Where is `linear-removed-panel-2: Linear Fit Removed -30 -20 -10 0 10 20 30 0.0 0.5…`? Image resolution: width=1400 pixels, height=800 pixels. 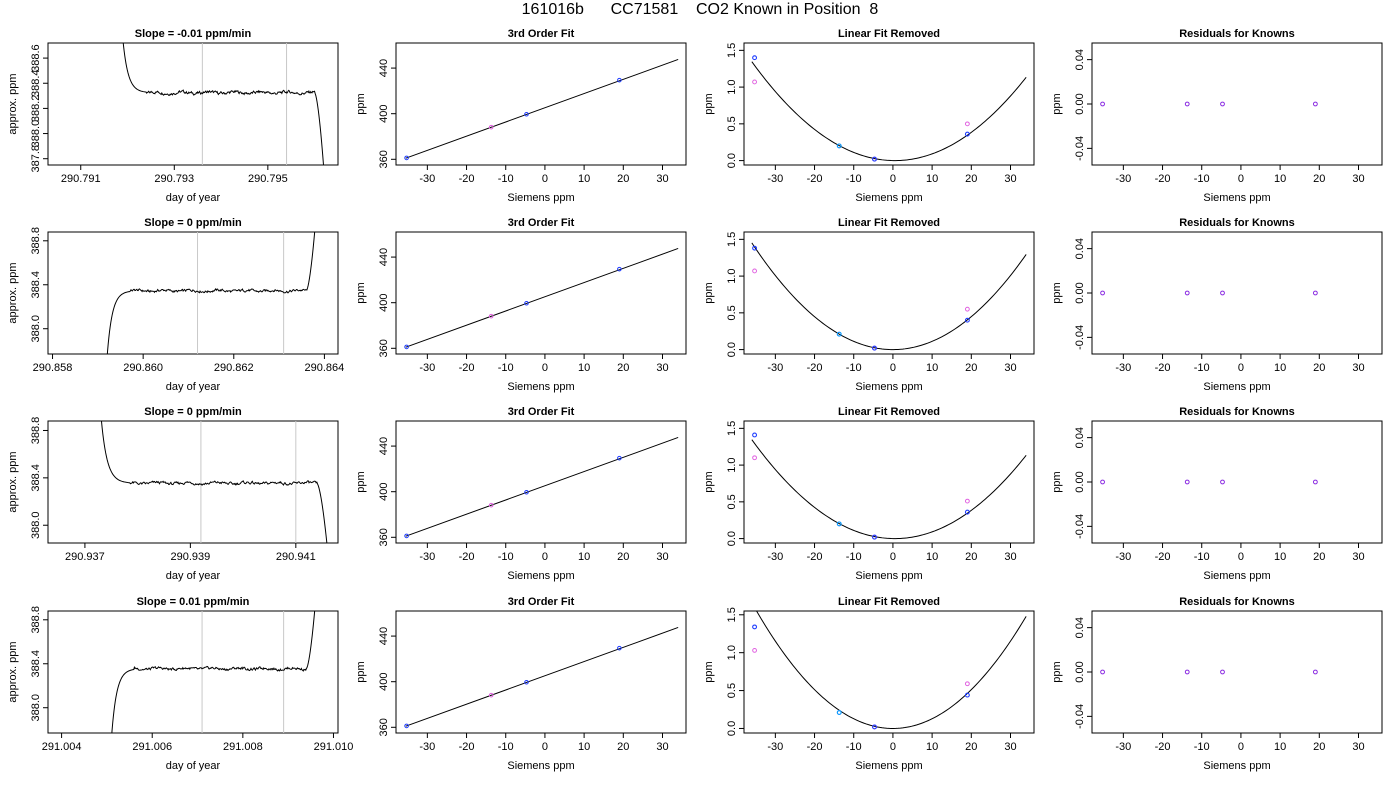
linear-removed-panel-2: Linear Fit Removed -30 -20 -10 0 10 20 30 0.0 0.5… is located at coordinates (869, 305).